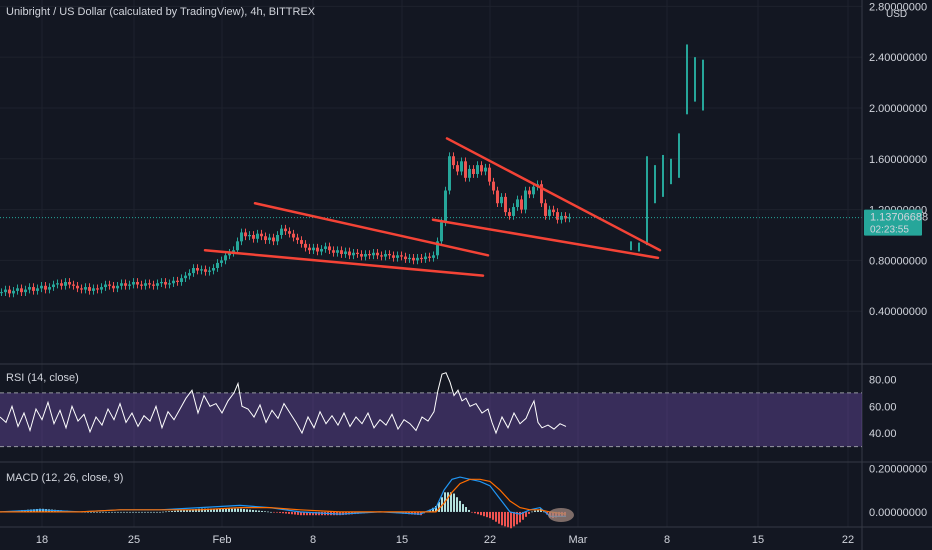 The width and height of the screenshot is (932, 550). What do you see at coordinates (667, 148) in the screenshot?
I see `late-bars` at bounding box center [667, 148].